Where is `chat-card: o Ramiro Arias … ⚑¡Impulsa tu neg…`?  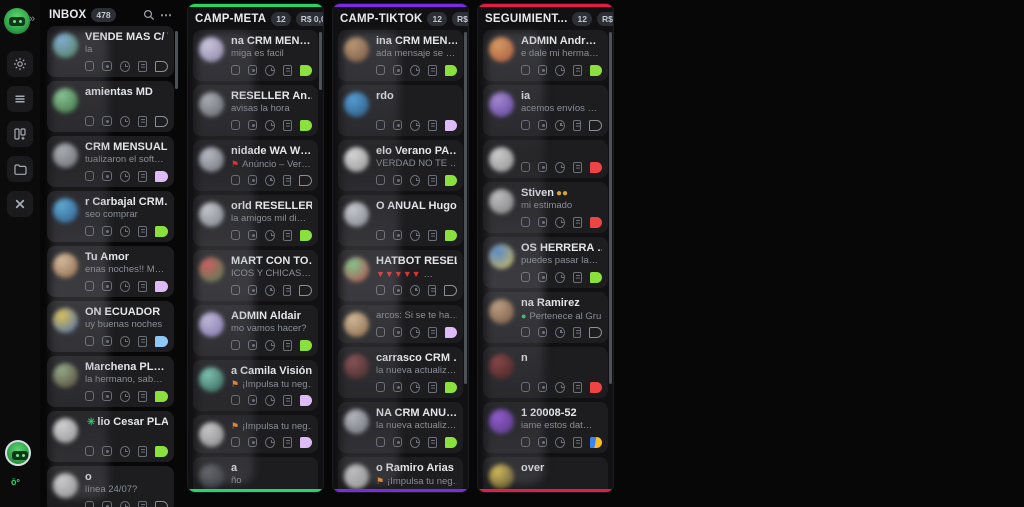
chat-card: o Ramiro Arias … ⚑¡Impulsa tu neg… is located at coordinates (400, 474).